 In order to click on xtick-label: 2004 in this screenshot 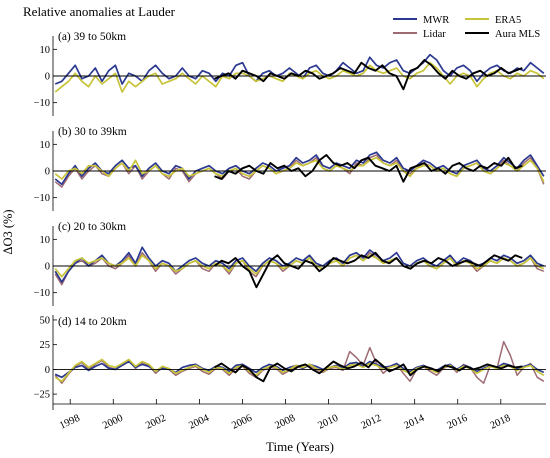, I will do `click(199, 421)`.